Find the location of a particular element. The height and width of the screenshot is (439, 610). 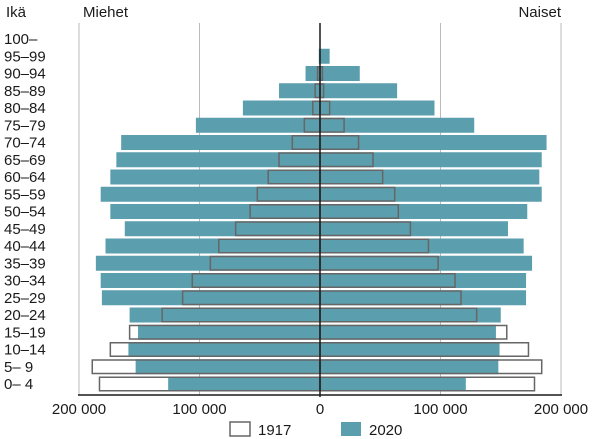

age-group-label: 85–89 is located at coordinates (25, 91).